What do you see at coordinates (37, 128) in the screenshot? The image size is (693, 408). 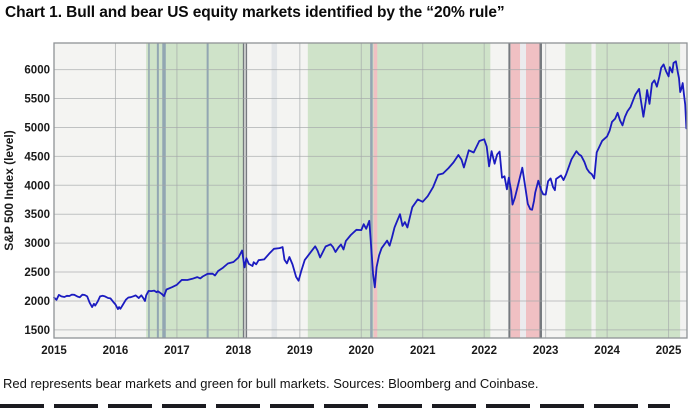 I see `y-tick-label: 5000` at bounding box center [37, 128].